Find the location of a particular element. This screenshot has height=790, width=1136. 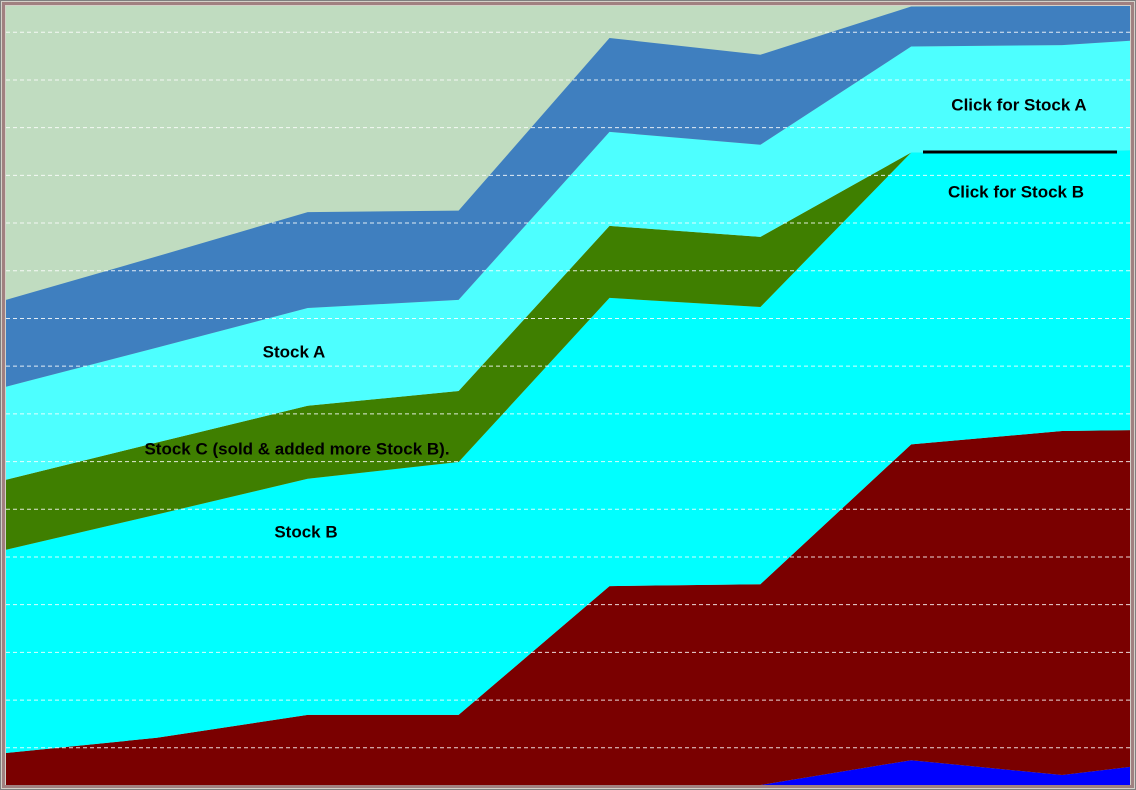

area is located at coordinates (568, 772).